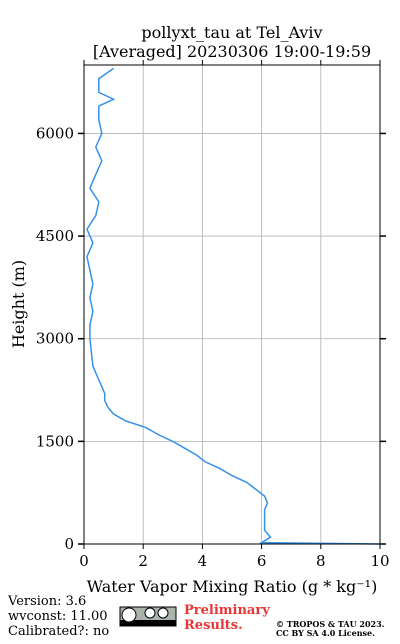 The height and width of the screenshot is (644, 400). What do you see at coordinates (55, 133) in the screenshot?
I see `y-tick-label: 6000` at bounding box center [55, 133].